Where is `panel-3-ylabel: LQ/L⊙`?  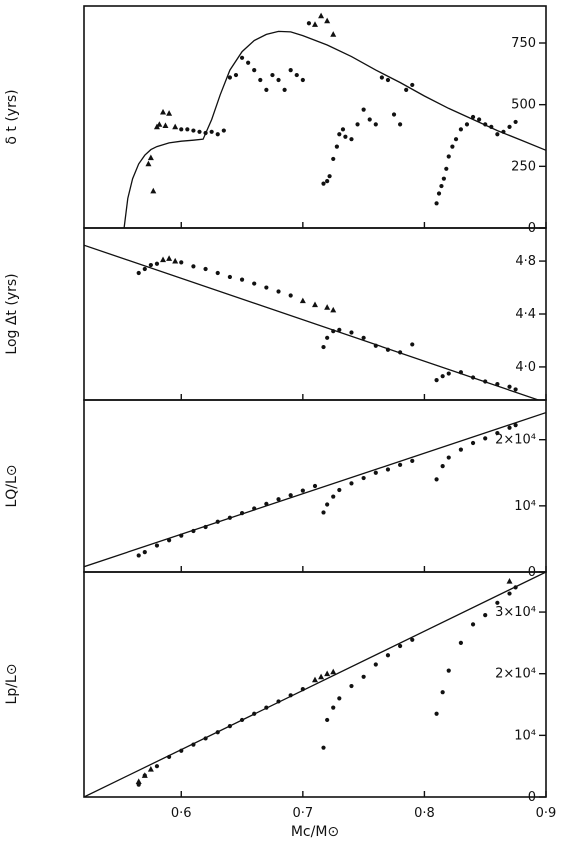 panel-3-ylabel: LQ/L⊙ is located at coordinates (12, 485).